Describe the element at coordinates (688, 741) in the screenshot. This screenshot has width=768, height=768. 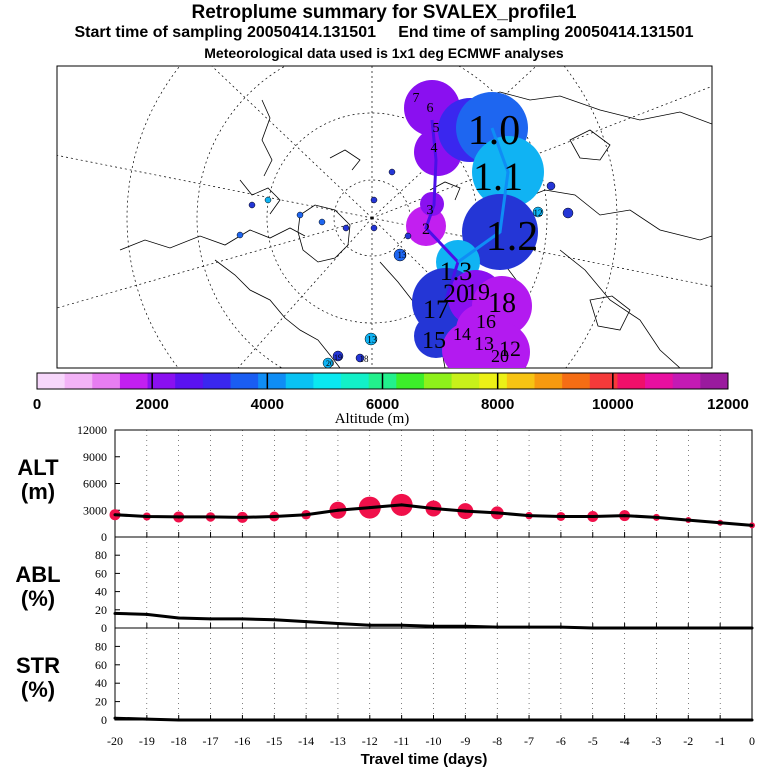
I see `x-tick-label: -2` at that location.